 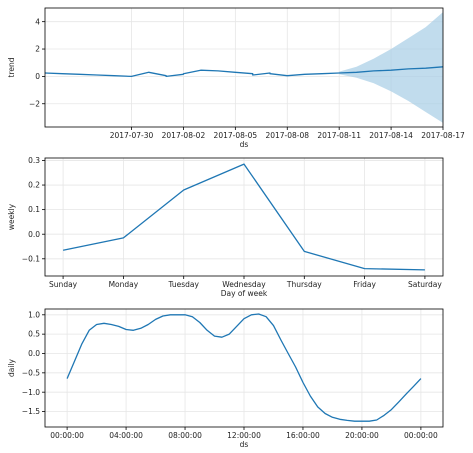 What do you see at coordinates (124, 284) in the screenshot?
I see `x-tick-label: Monday` at bounding box center [124, 284].